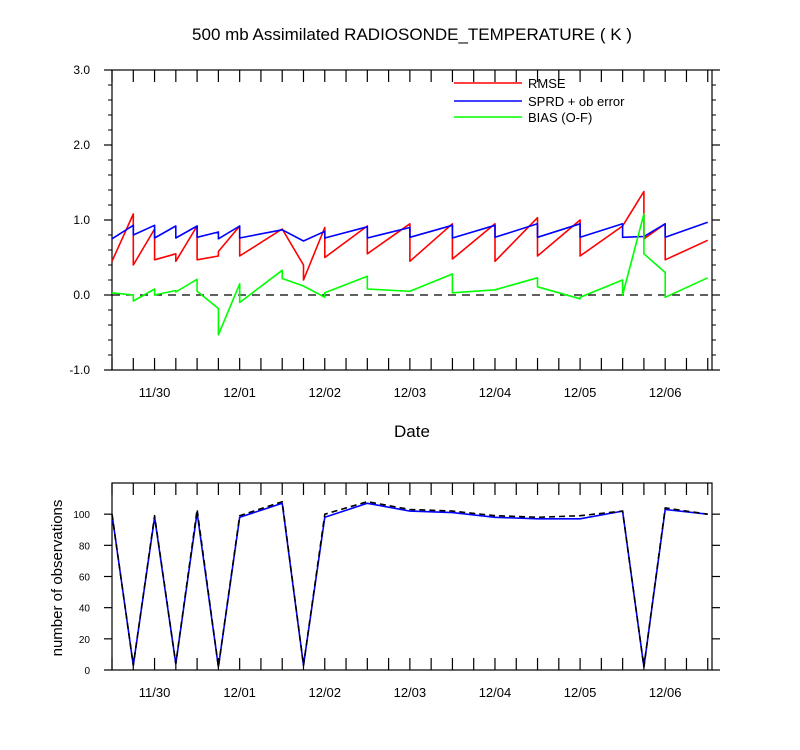  What do you see at coordinates (85, 609) in the screenshot?
I see `bottom-y-tick-label: 40` at bounding box center [85, 609].